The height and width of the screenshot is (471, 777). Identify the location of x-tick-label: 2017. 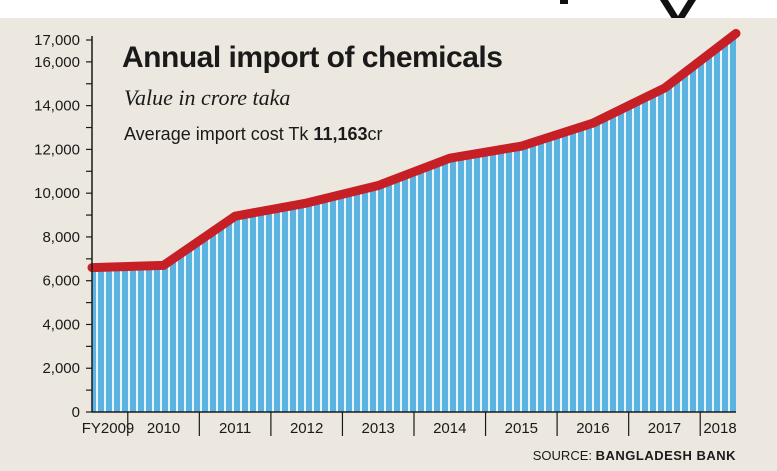
(664, 428).